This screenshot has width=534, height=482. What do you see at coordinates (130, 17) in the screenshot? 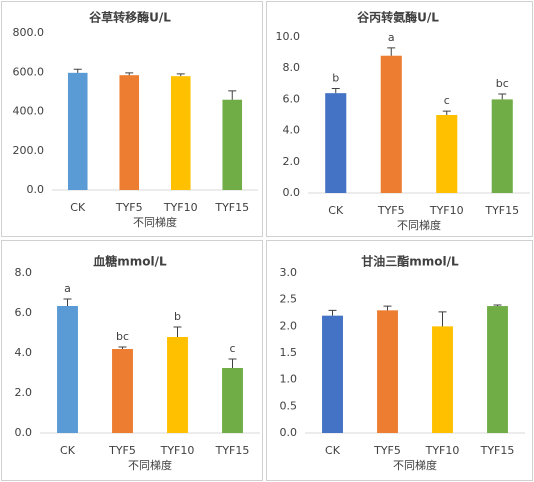
I see `chart-title: 谷草转移酶U/L` at bounding box center [130, 17].